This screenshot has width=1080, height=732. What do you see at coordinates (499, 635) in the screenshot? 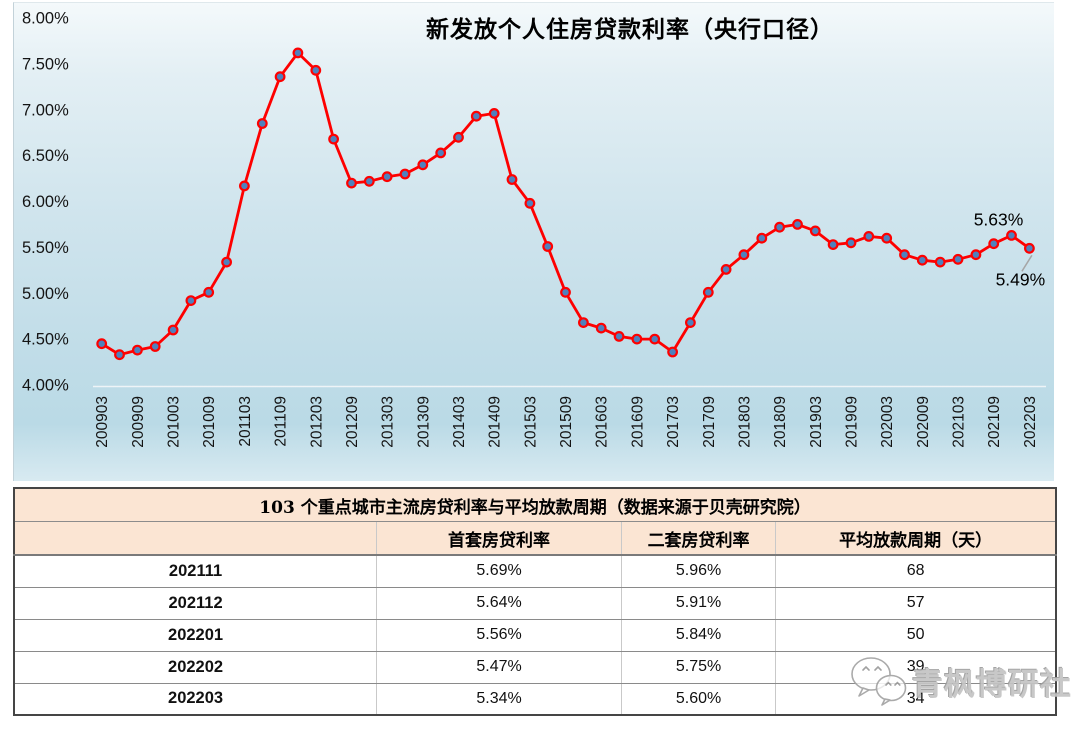
I see `value-cell: 5.56%` at bounding box center [499, 635].